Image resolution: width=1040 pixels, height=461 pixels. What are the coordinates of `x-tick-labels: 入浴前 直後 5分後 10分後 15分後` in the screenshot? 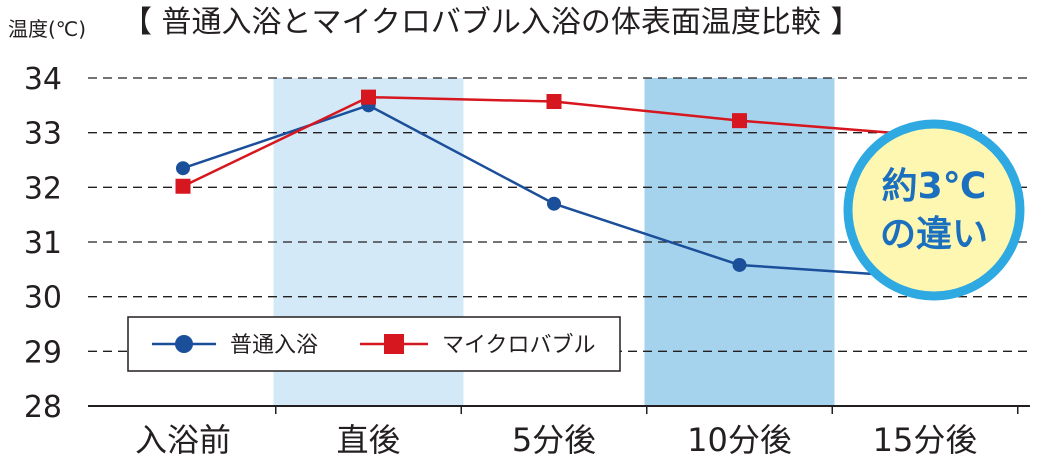 It's located at (577, 432).